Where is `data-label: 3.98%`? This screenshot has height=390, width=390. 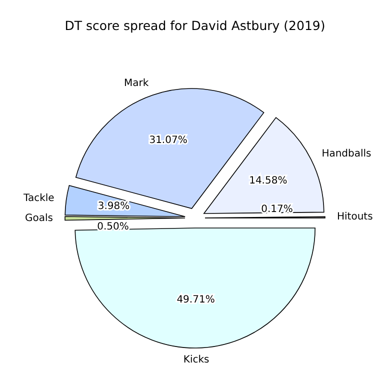 data-label: 3.98% is located at coordinates (114, 206).